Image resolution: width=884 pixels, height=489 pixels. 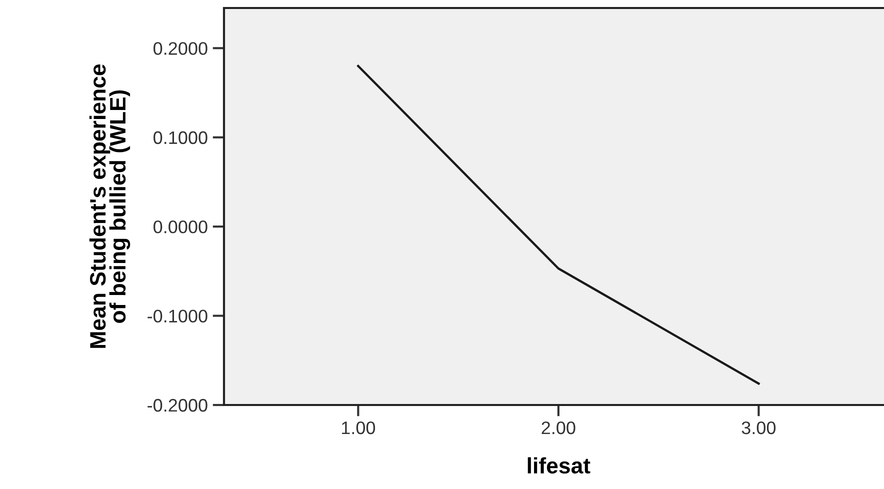 I want to click on y-tick-label: -0.2000, so click(x=178, y=405).